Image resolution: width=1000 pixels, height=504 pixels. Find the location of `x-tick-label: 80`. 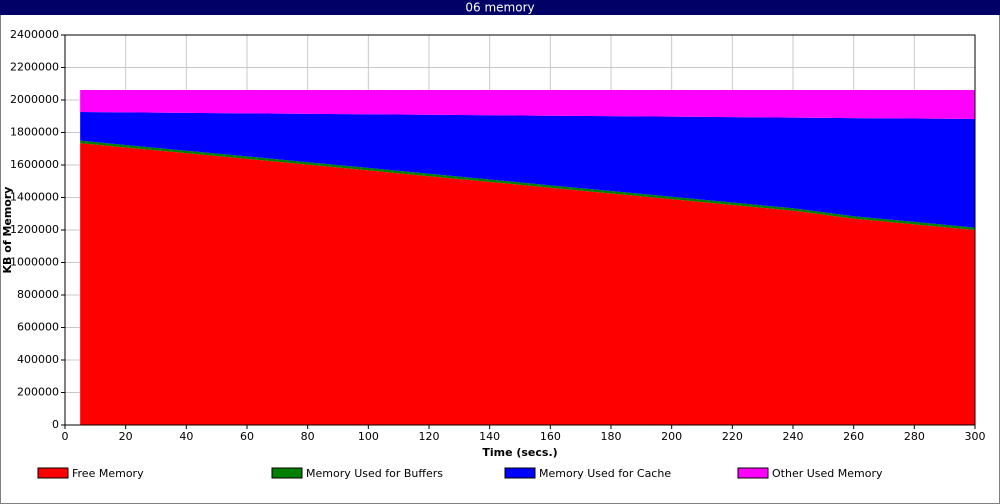

x-tick-label: 80 is located at coordinates (308, 436).